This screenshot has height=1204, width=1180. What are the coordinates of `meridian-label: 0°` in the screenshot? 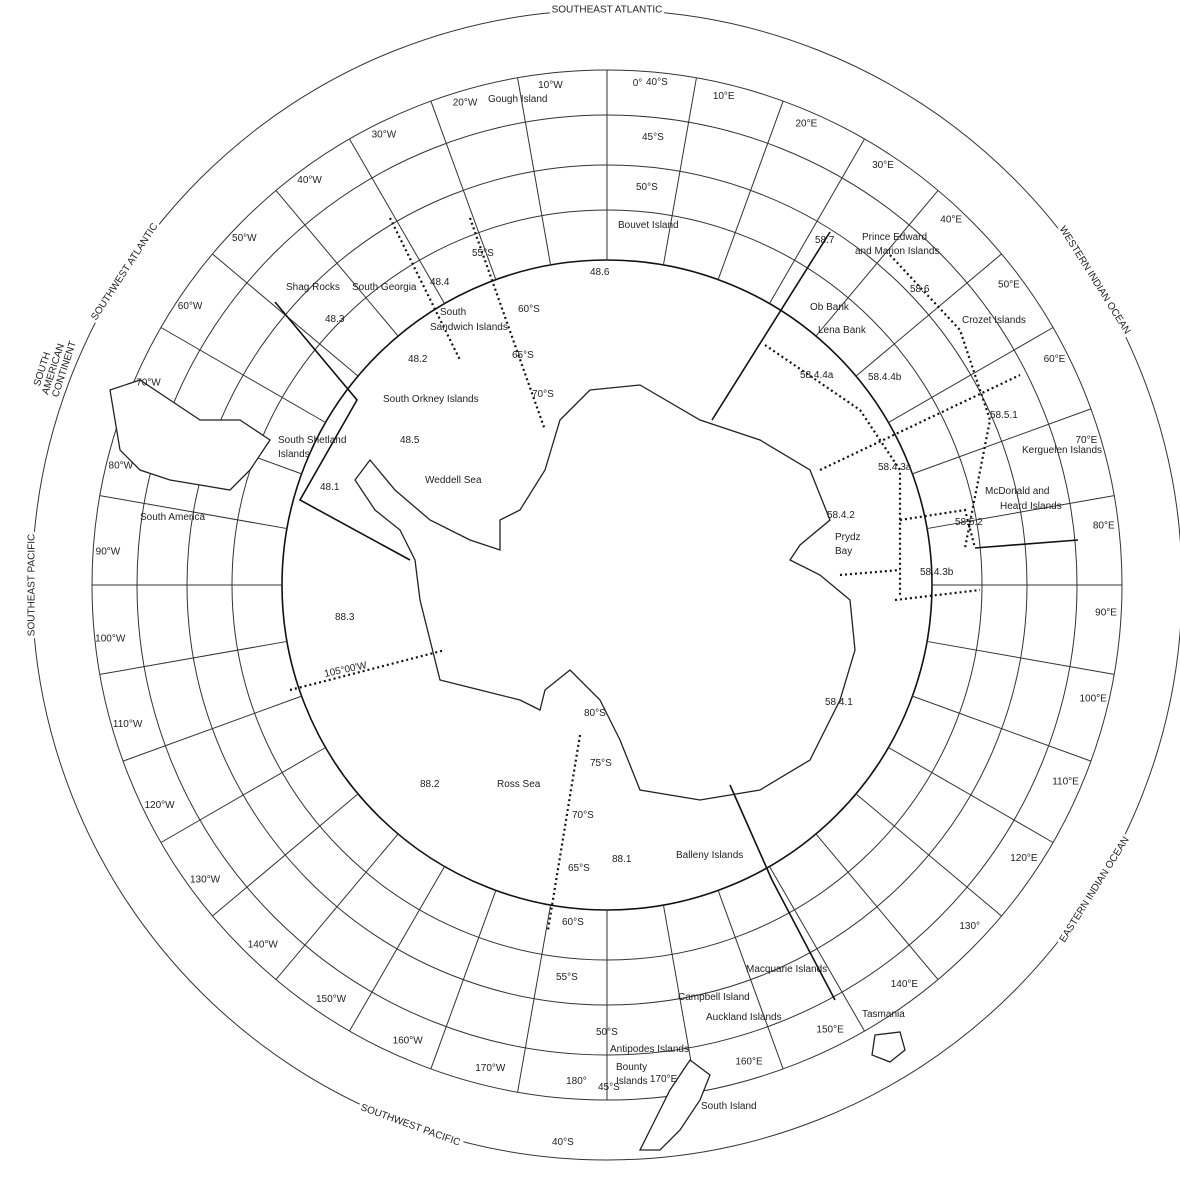 It's located at (638, 83).